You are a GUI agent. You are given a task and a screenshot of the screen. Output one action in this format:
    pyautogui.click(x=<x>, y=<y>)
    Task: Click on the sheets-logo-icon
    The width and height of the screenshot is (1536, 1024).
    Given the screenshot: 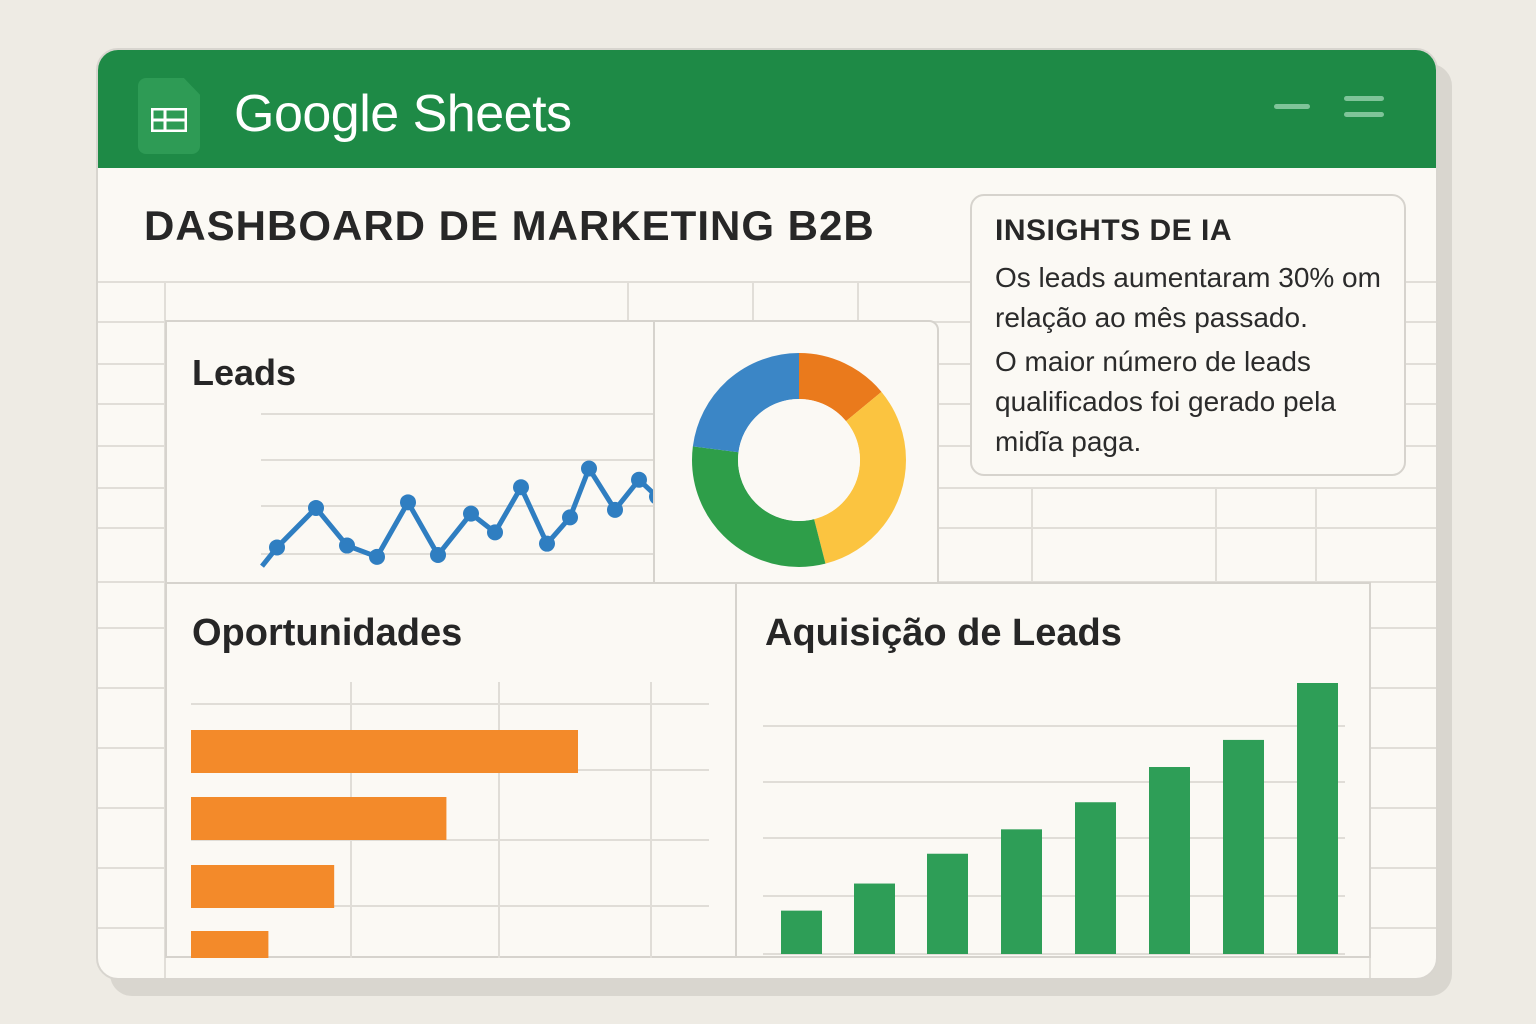 What is the action you would take?
    pyautogui.click(x=169, y=116)
    